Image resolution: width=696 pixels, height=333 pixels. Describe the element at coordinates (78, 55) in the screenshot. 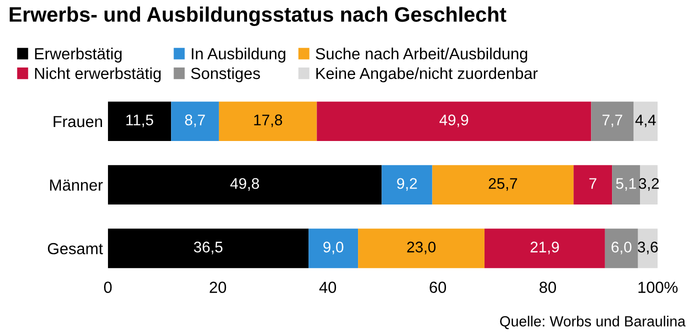

I see `legend-label: Erwerbstätig` at that location.